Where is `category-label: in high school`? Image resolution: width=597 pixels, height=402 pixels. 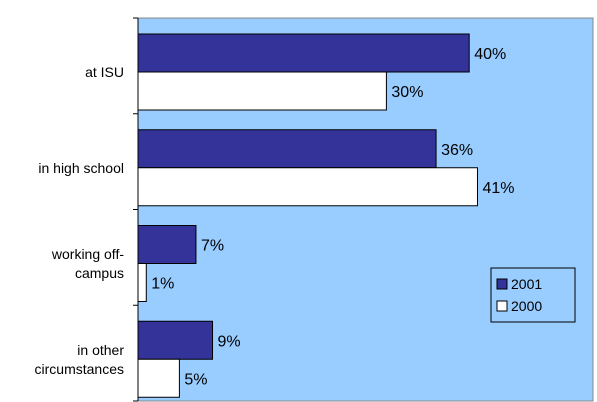 category-label: in high school is located at coordinates (81, 168).